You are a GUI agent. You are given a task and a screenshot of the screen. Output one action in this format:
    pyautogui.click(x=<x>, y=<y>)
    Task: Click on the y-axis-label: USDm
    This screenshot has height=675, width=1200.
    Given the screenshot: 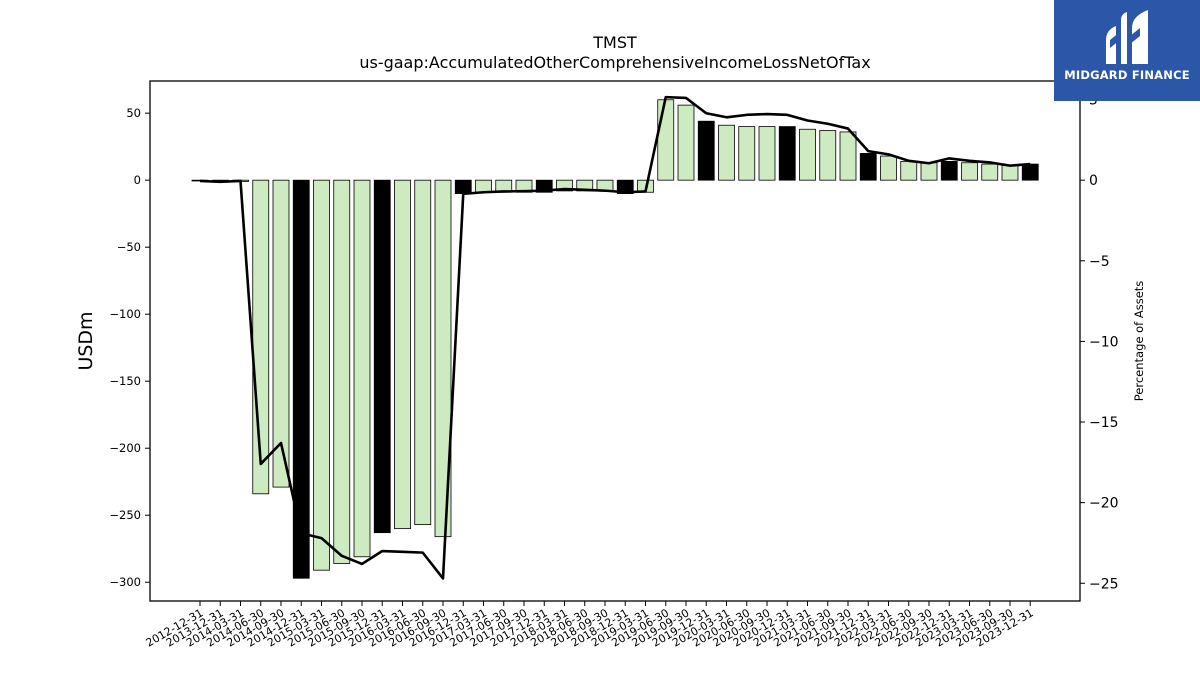 What is the action you would take?
    pyautogui.click(x=86, y=340)
    